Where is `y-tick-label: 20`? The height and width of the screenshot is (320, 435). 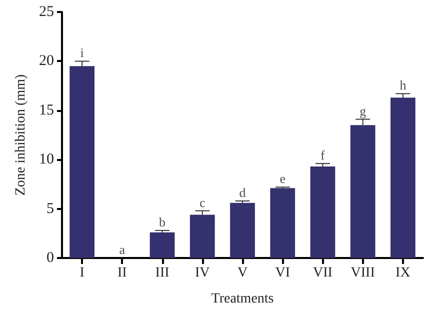 y-tick-label: 20 is located at coordinates (46, 61).